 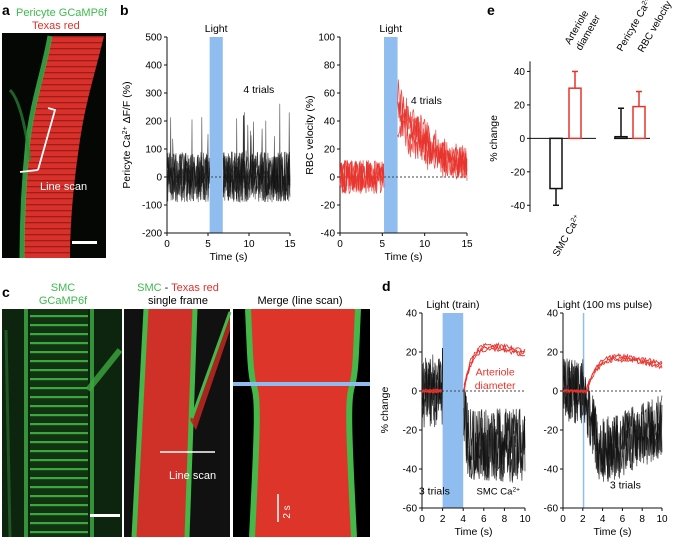 What do you see at coordinates (152, 234) in the screenshot?
I see `y-tick-label: -200` at bounding box center [152, 234].